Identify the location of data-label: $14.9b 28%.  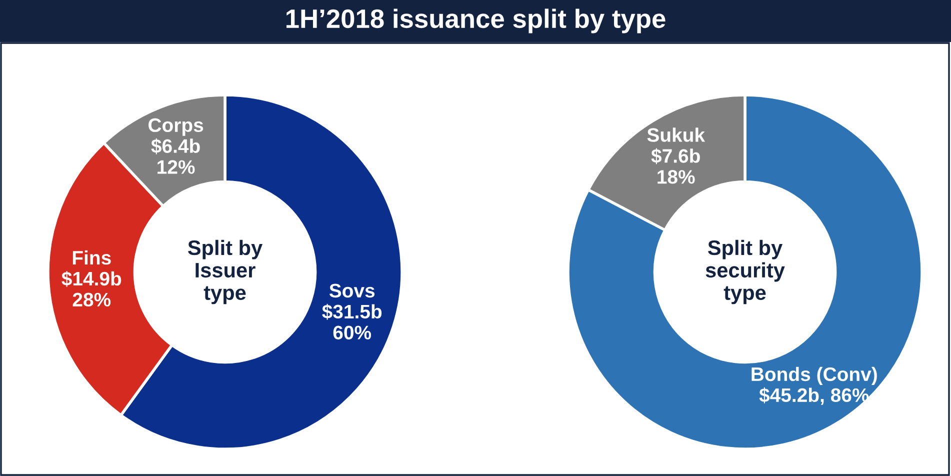
(92, 288).